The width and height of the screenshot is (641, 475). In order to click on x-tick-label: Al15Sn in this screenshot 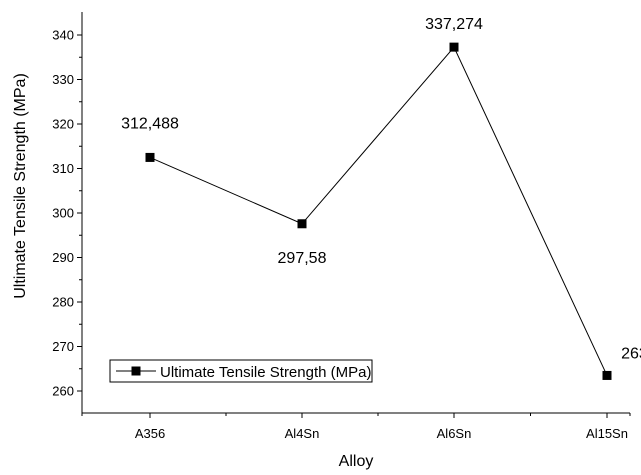, I will do `click(607, 433)`.